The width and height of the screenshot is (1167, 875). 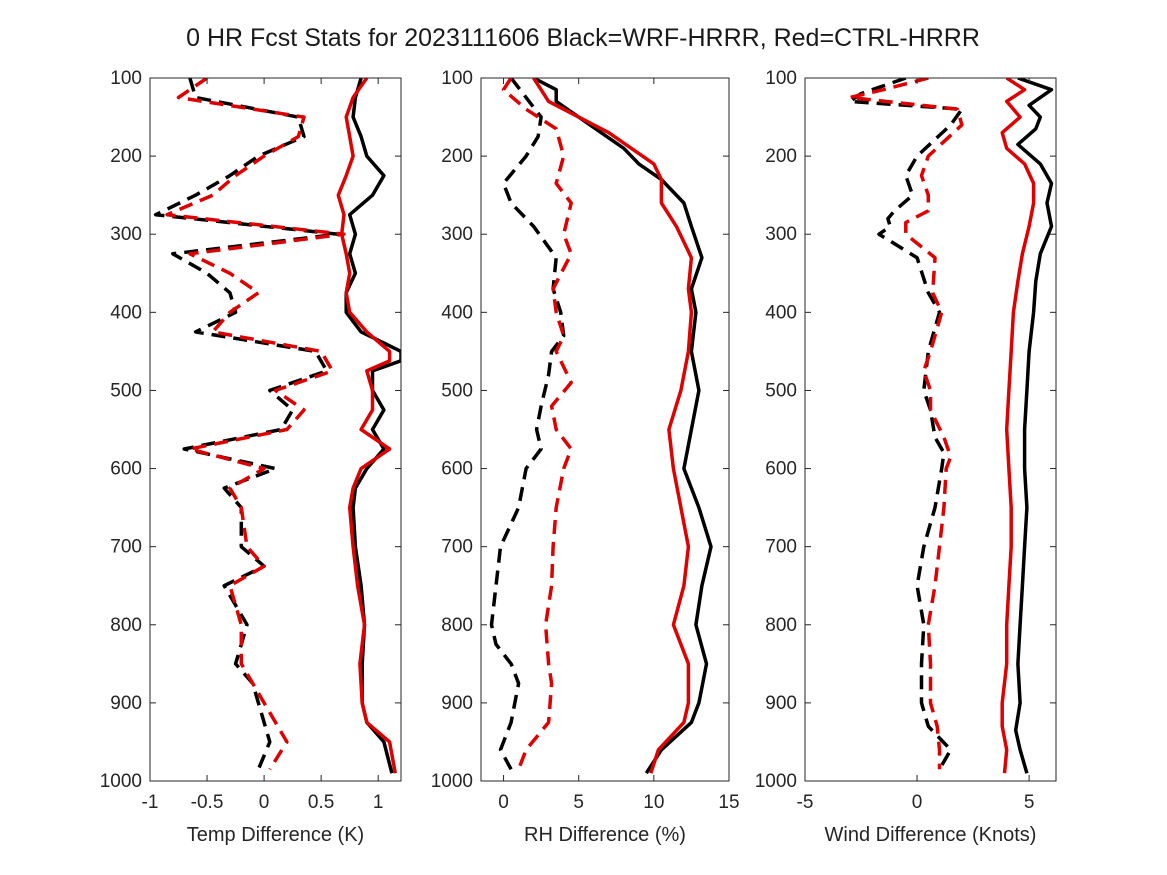 What do you see at coordinates (150, 802) in the screenshot?
I see `xtick-label: -1` at bounding box center [150, 802].